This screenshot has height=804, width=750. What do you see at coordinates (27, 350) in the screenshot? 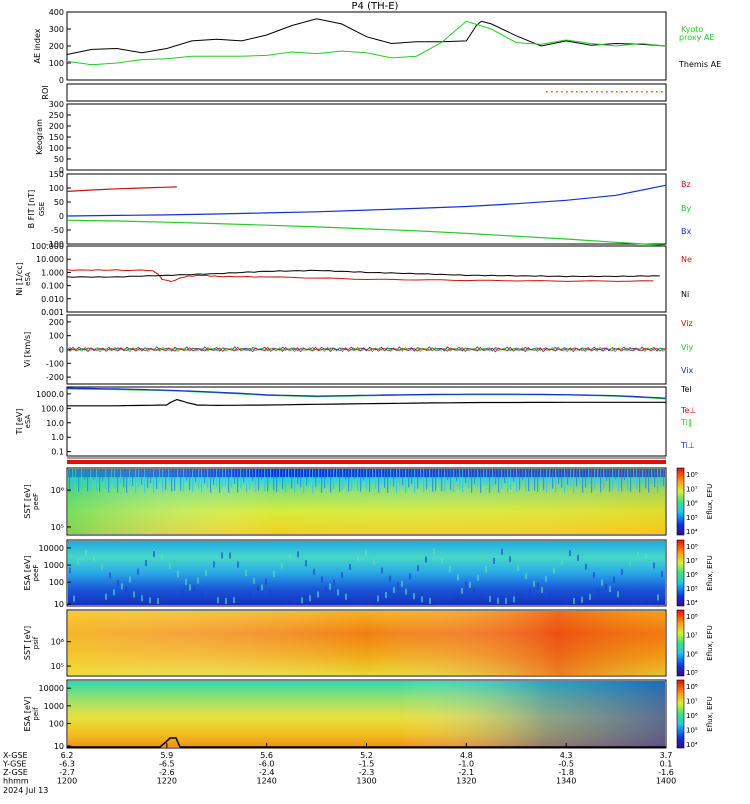
I see `velocity-ylabel: Vi [km/s]` at bounding box center [27, 350].